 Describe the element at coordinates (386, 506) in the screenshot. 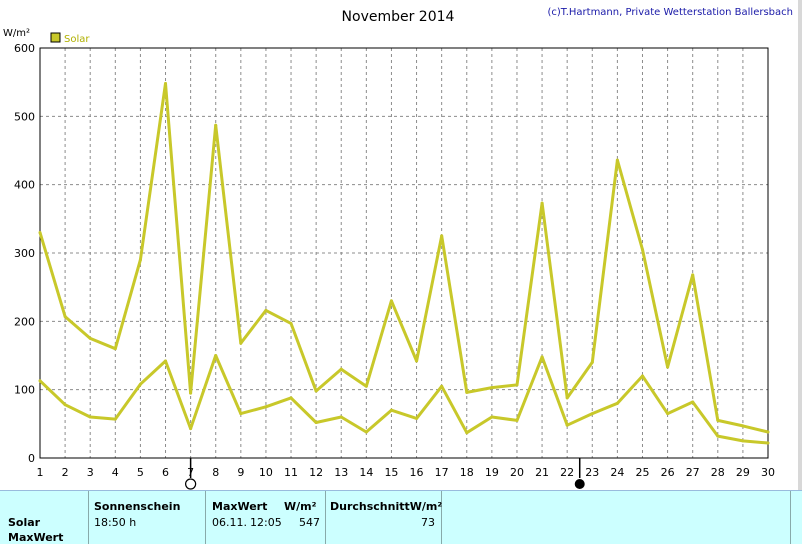

I see `avg-header: DurchschnittW/m²` at that location.